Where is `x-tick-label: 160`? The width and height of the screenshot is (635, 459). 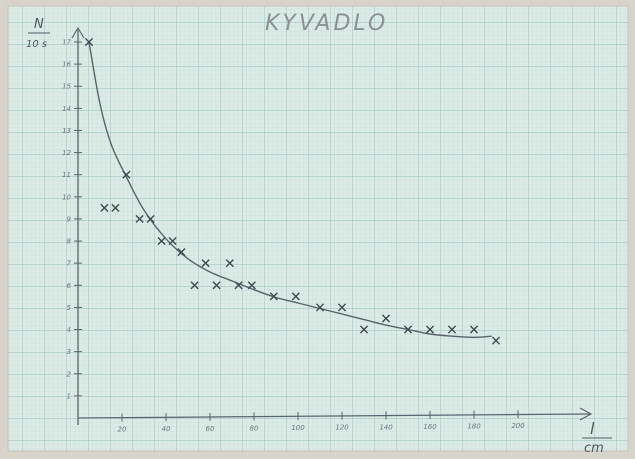
x-tick-label: 160 is located at coordinates (430, 427).